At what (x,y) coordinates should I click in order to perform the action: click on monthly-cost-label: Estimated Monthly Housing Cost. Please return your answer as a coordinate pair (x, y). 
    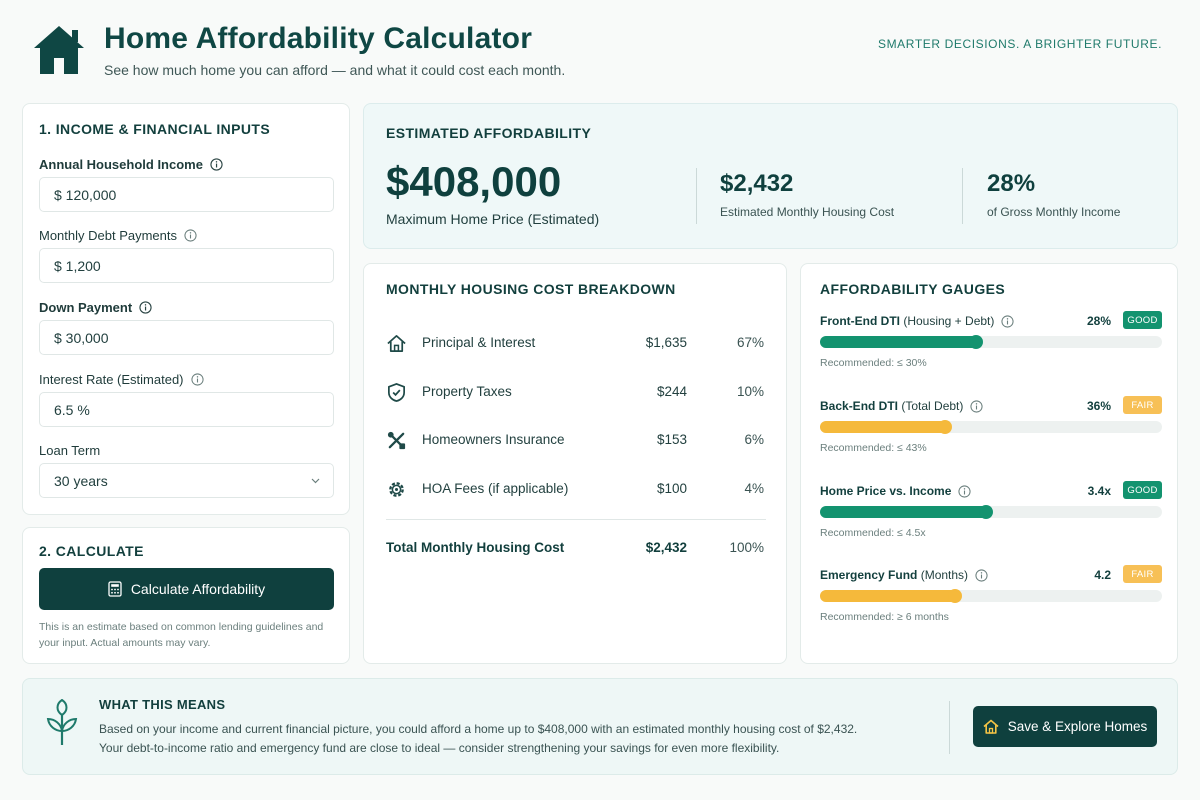
    Looking at the image, I should click on (807, 212).